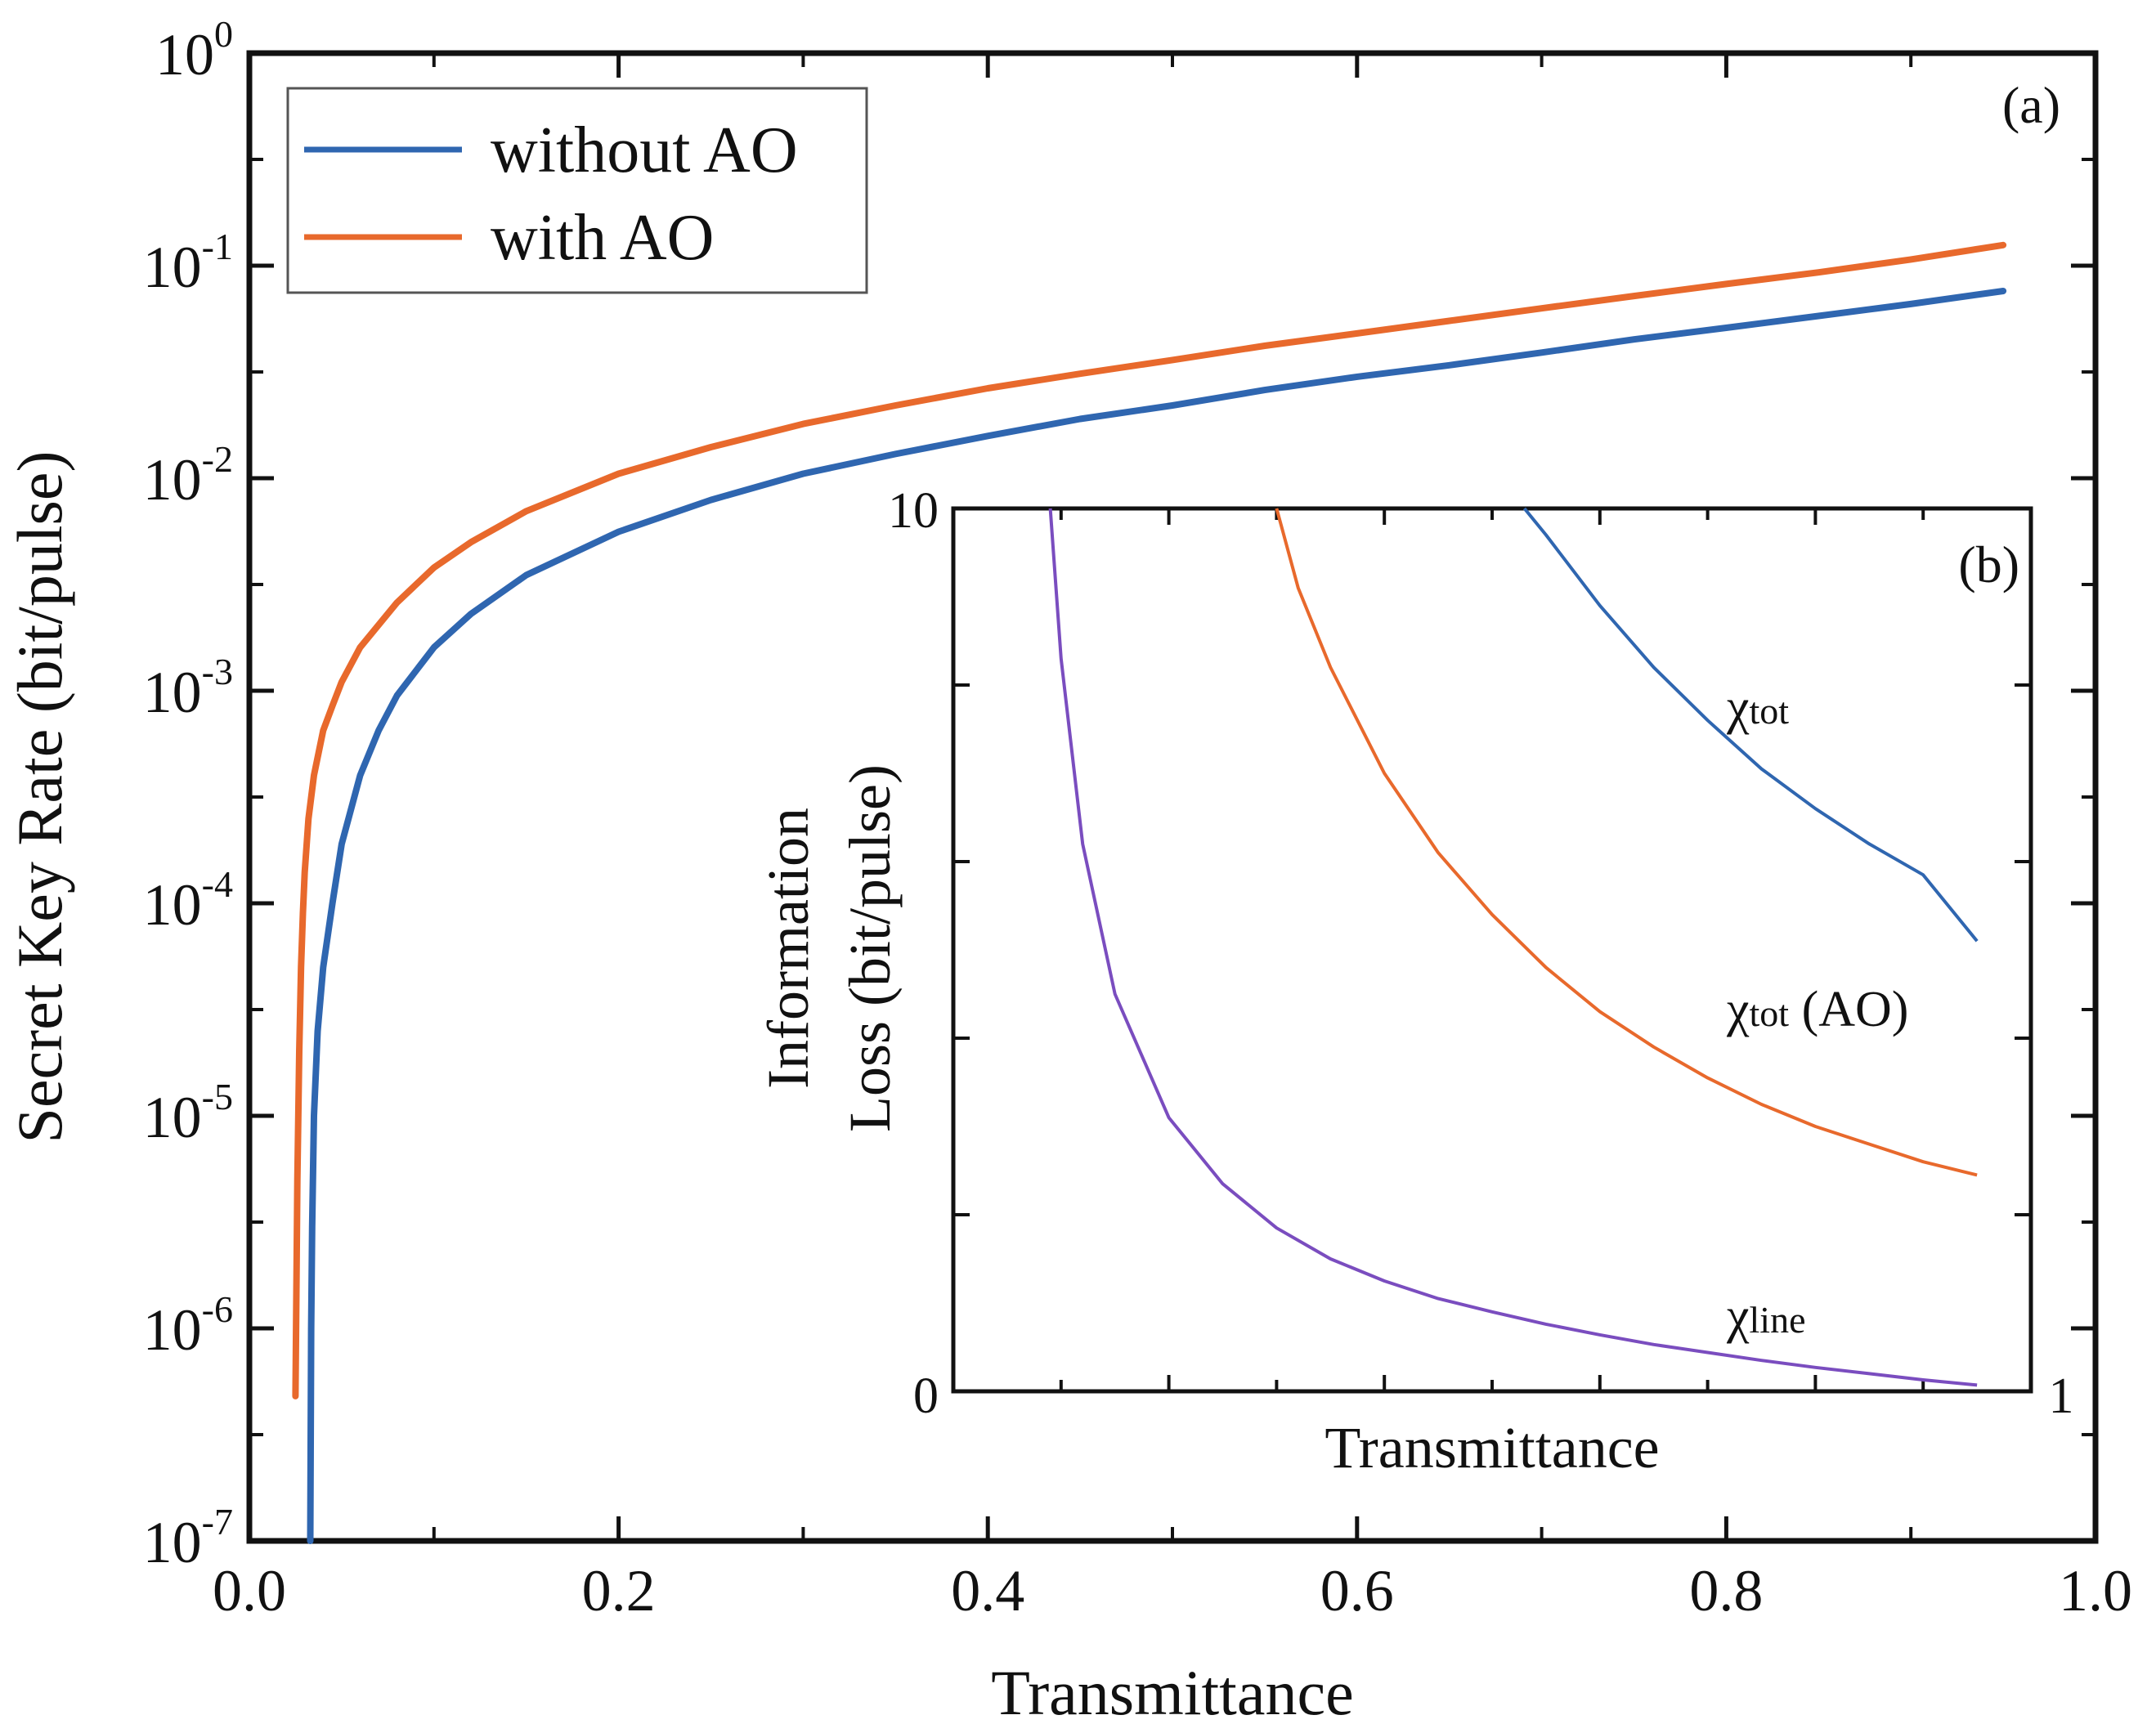 Image resolution: width=2156 pixels, height=1733 pixels. What do you see at coordinates (249, 1590) in the screenshot?
I see `main-x-tick-label: 0.0` at bounding box center [249, 1590].